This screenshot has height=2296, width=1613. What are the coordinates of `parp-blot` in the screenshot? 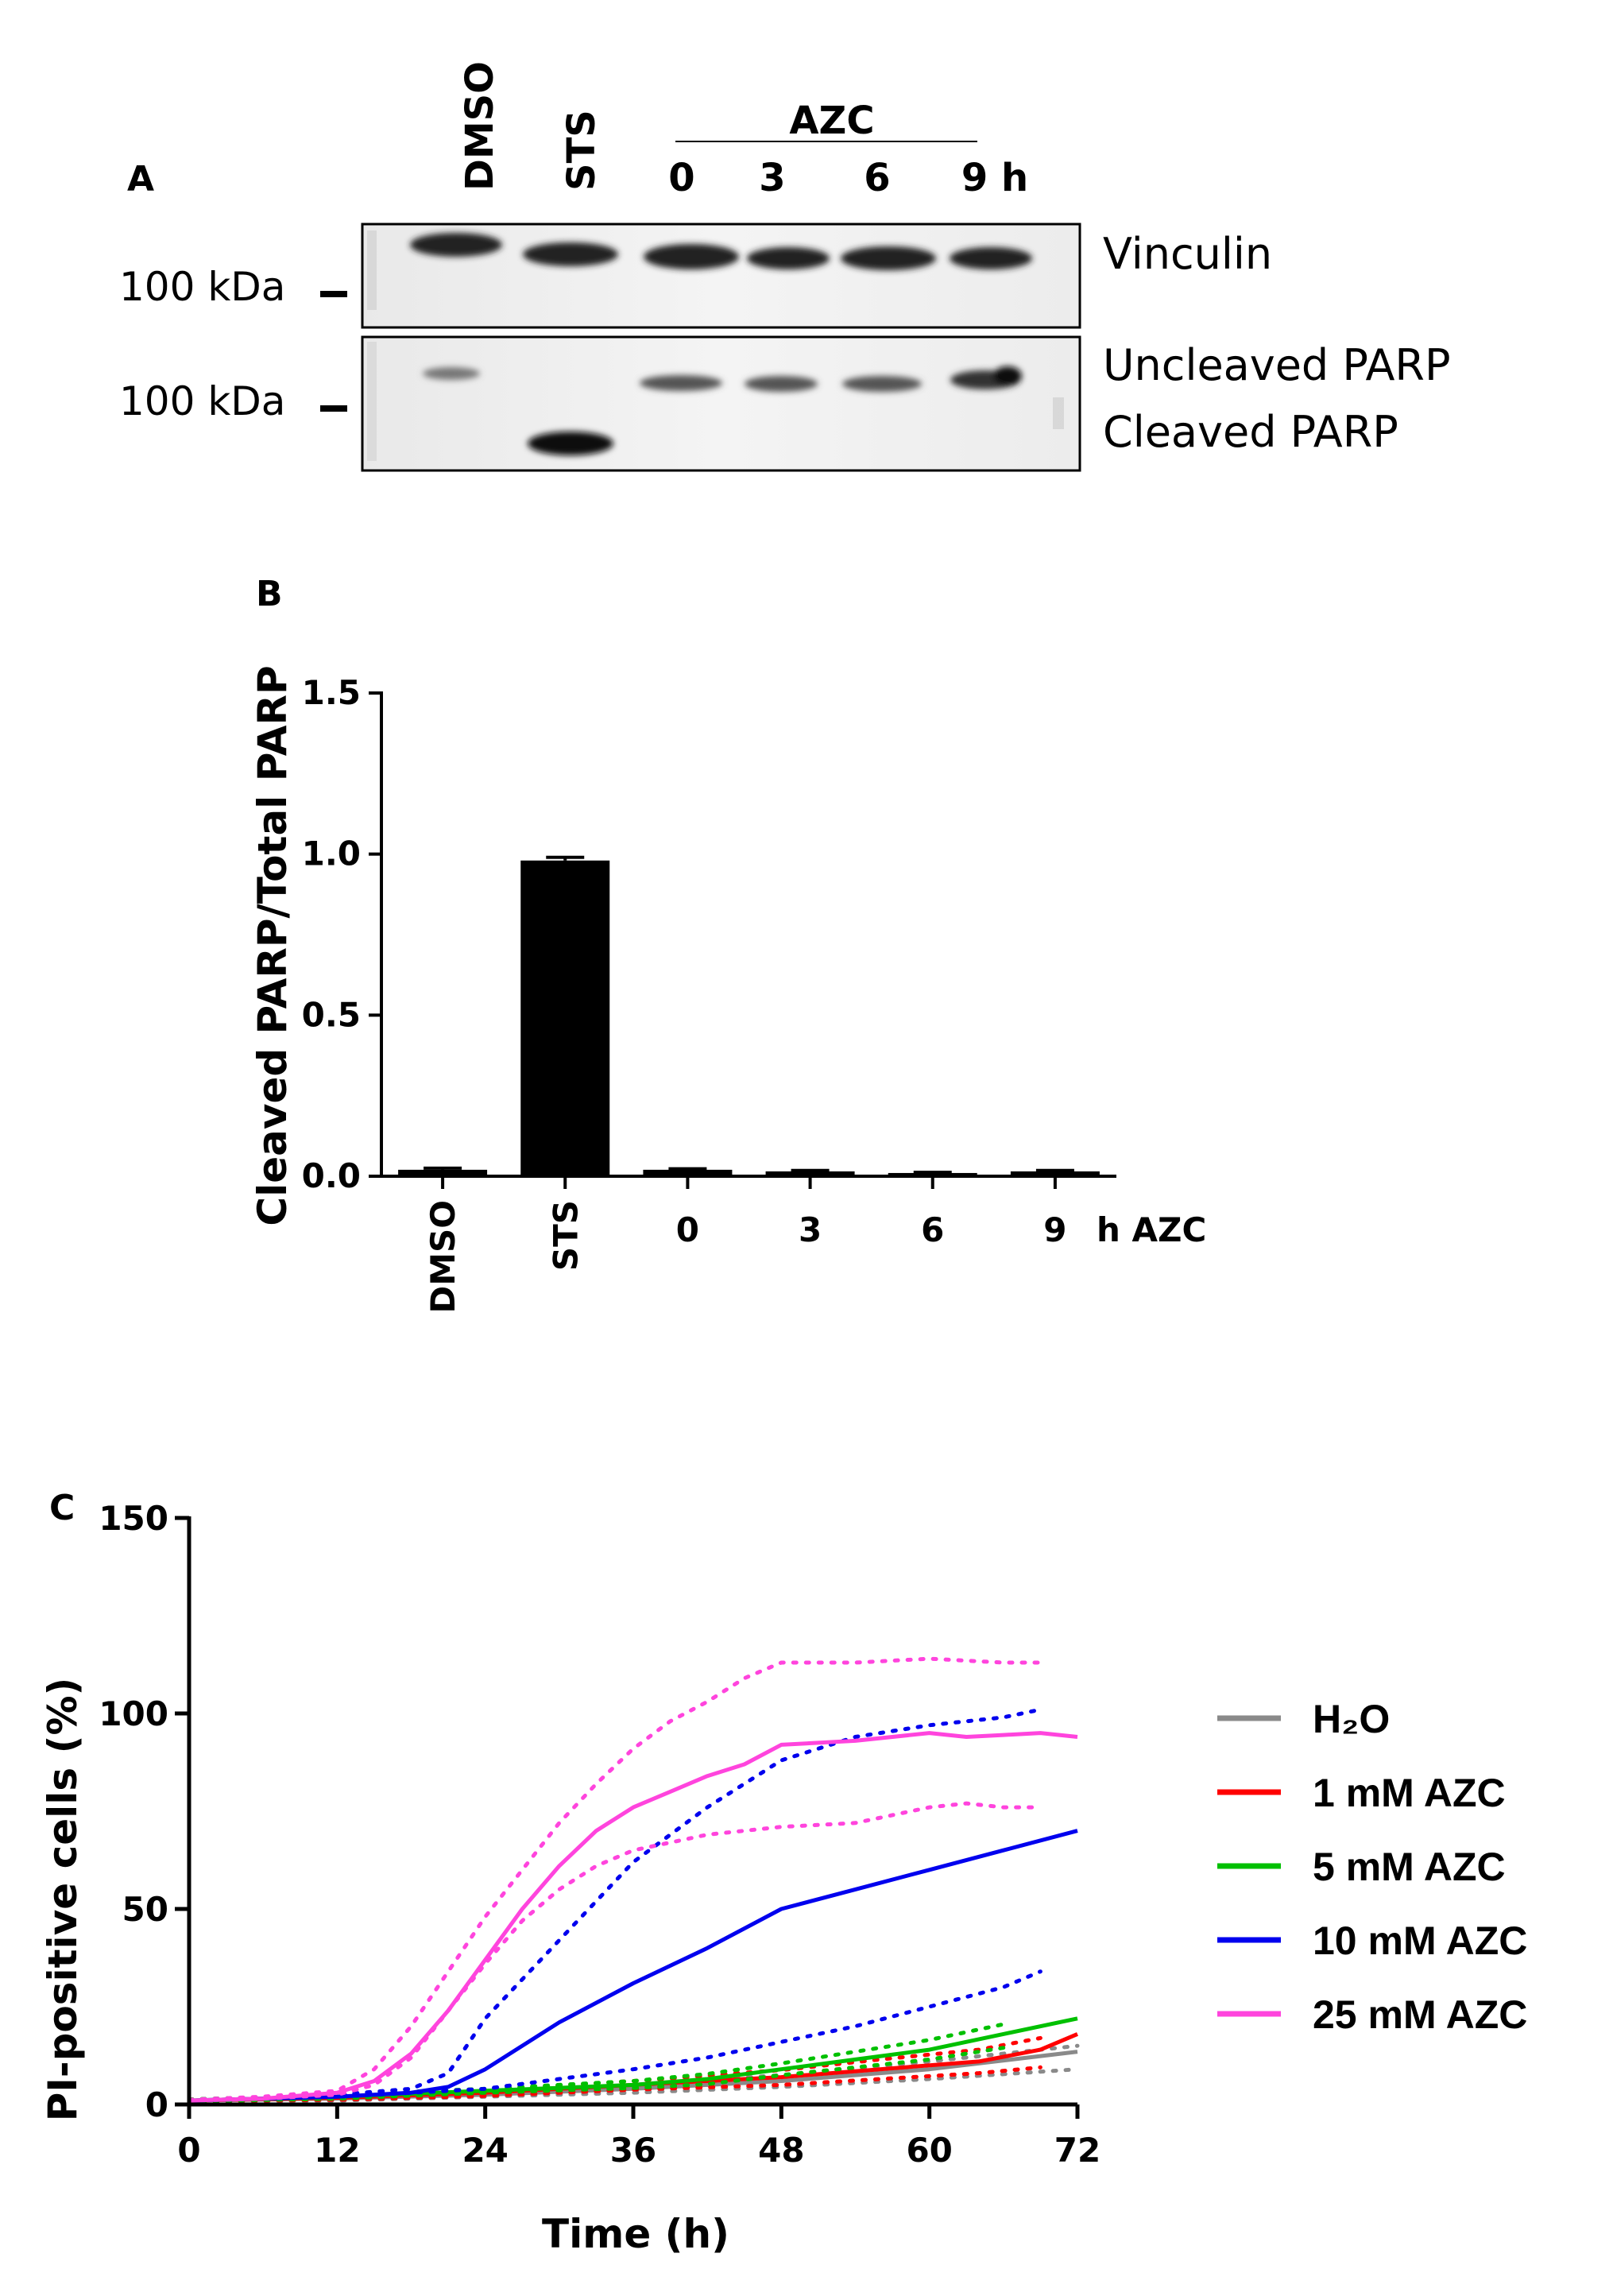 It's located at (721, 403).